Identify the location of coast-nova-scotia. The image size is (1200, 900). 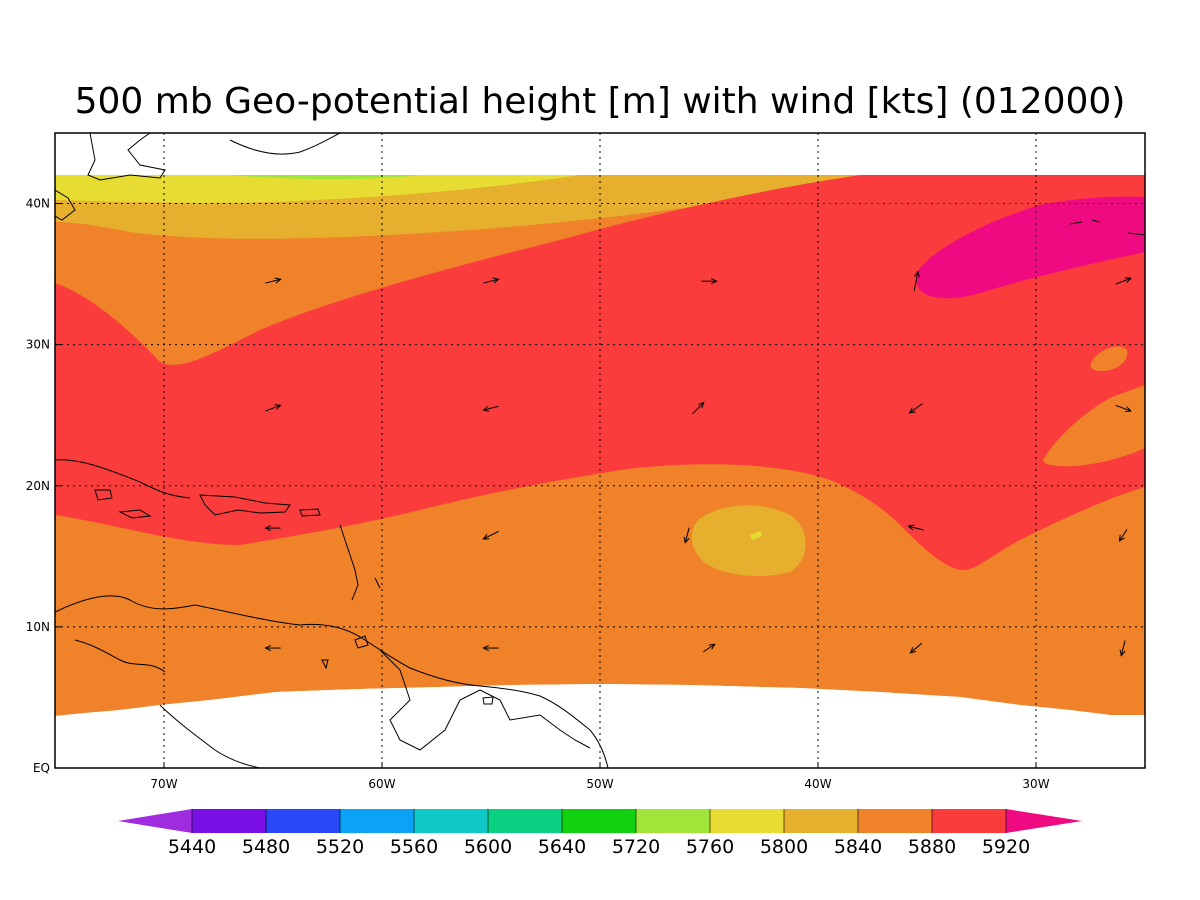
(285, 144).